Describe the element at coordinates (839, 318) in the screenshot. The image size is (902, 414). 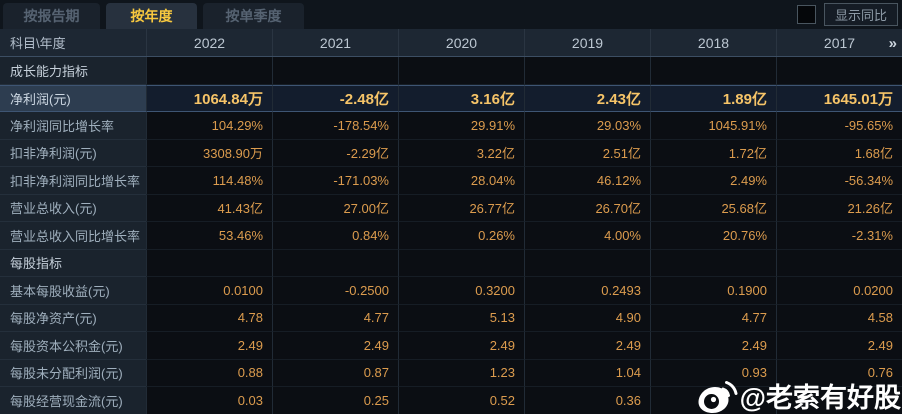
I see `cell-value: 4.58` at that location.